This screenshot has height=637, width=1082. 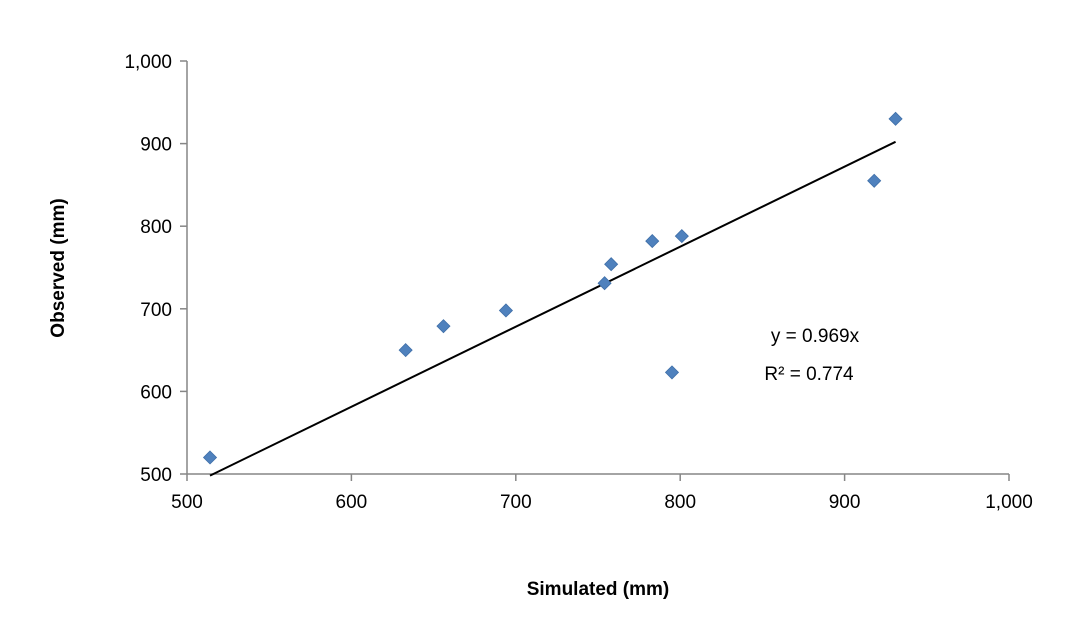 What do you see at coordinates (1009, 502) in the screenshot?
I see `x-tick-label: 1,000` at bounding box center [1009, 502].